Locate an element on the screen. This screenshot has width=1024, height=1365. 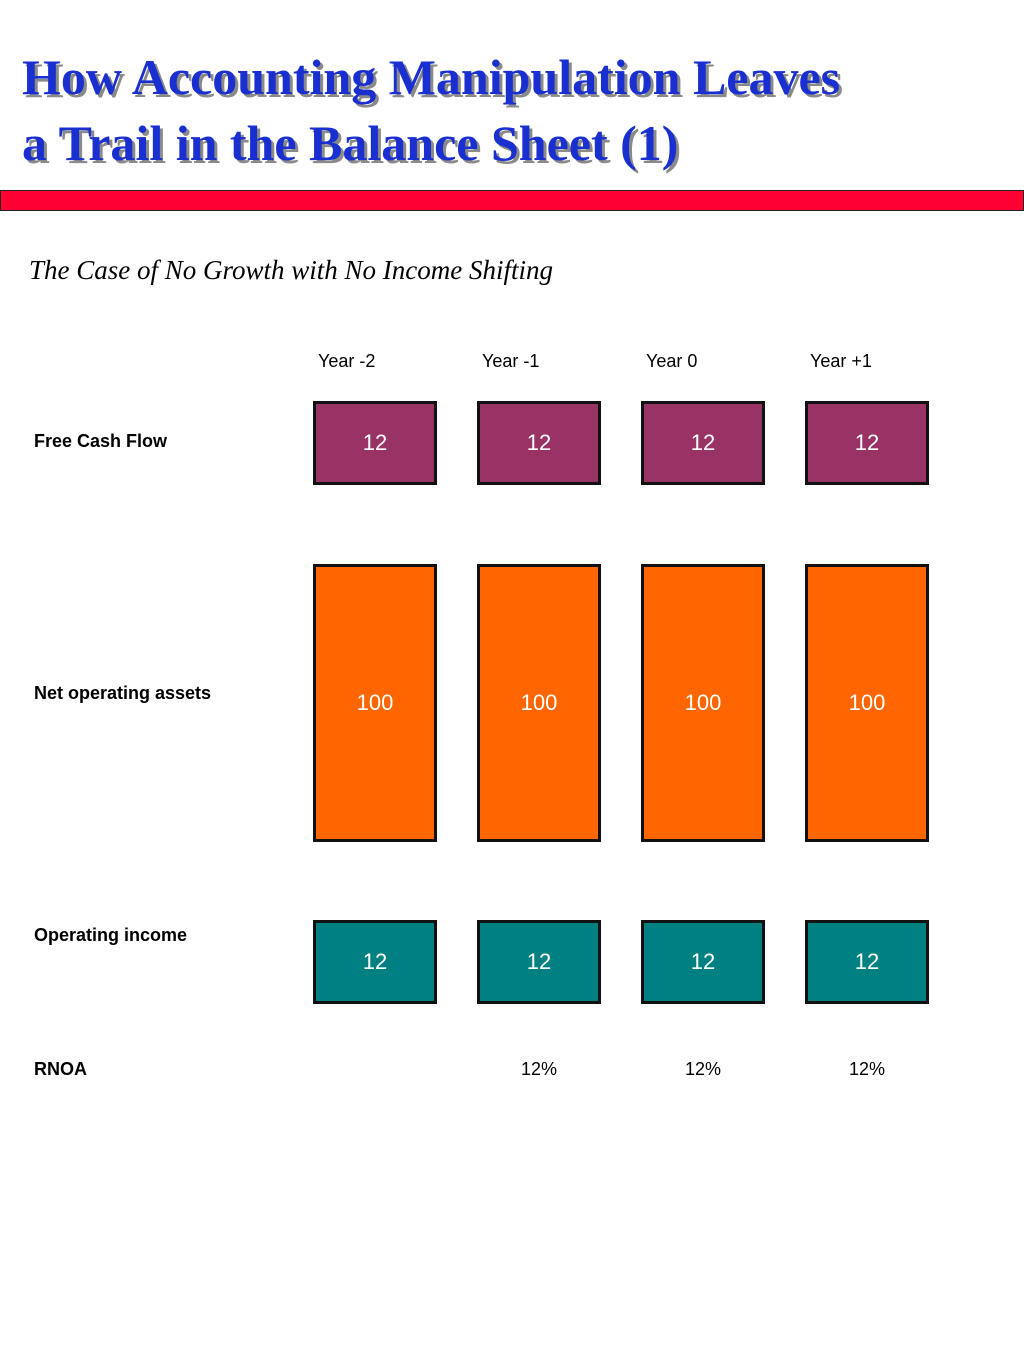
year-header-year-0: Year 0 is located at coordinates (672, 361).